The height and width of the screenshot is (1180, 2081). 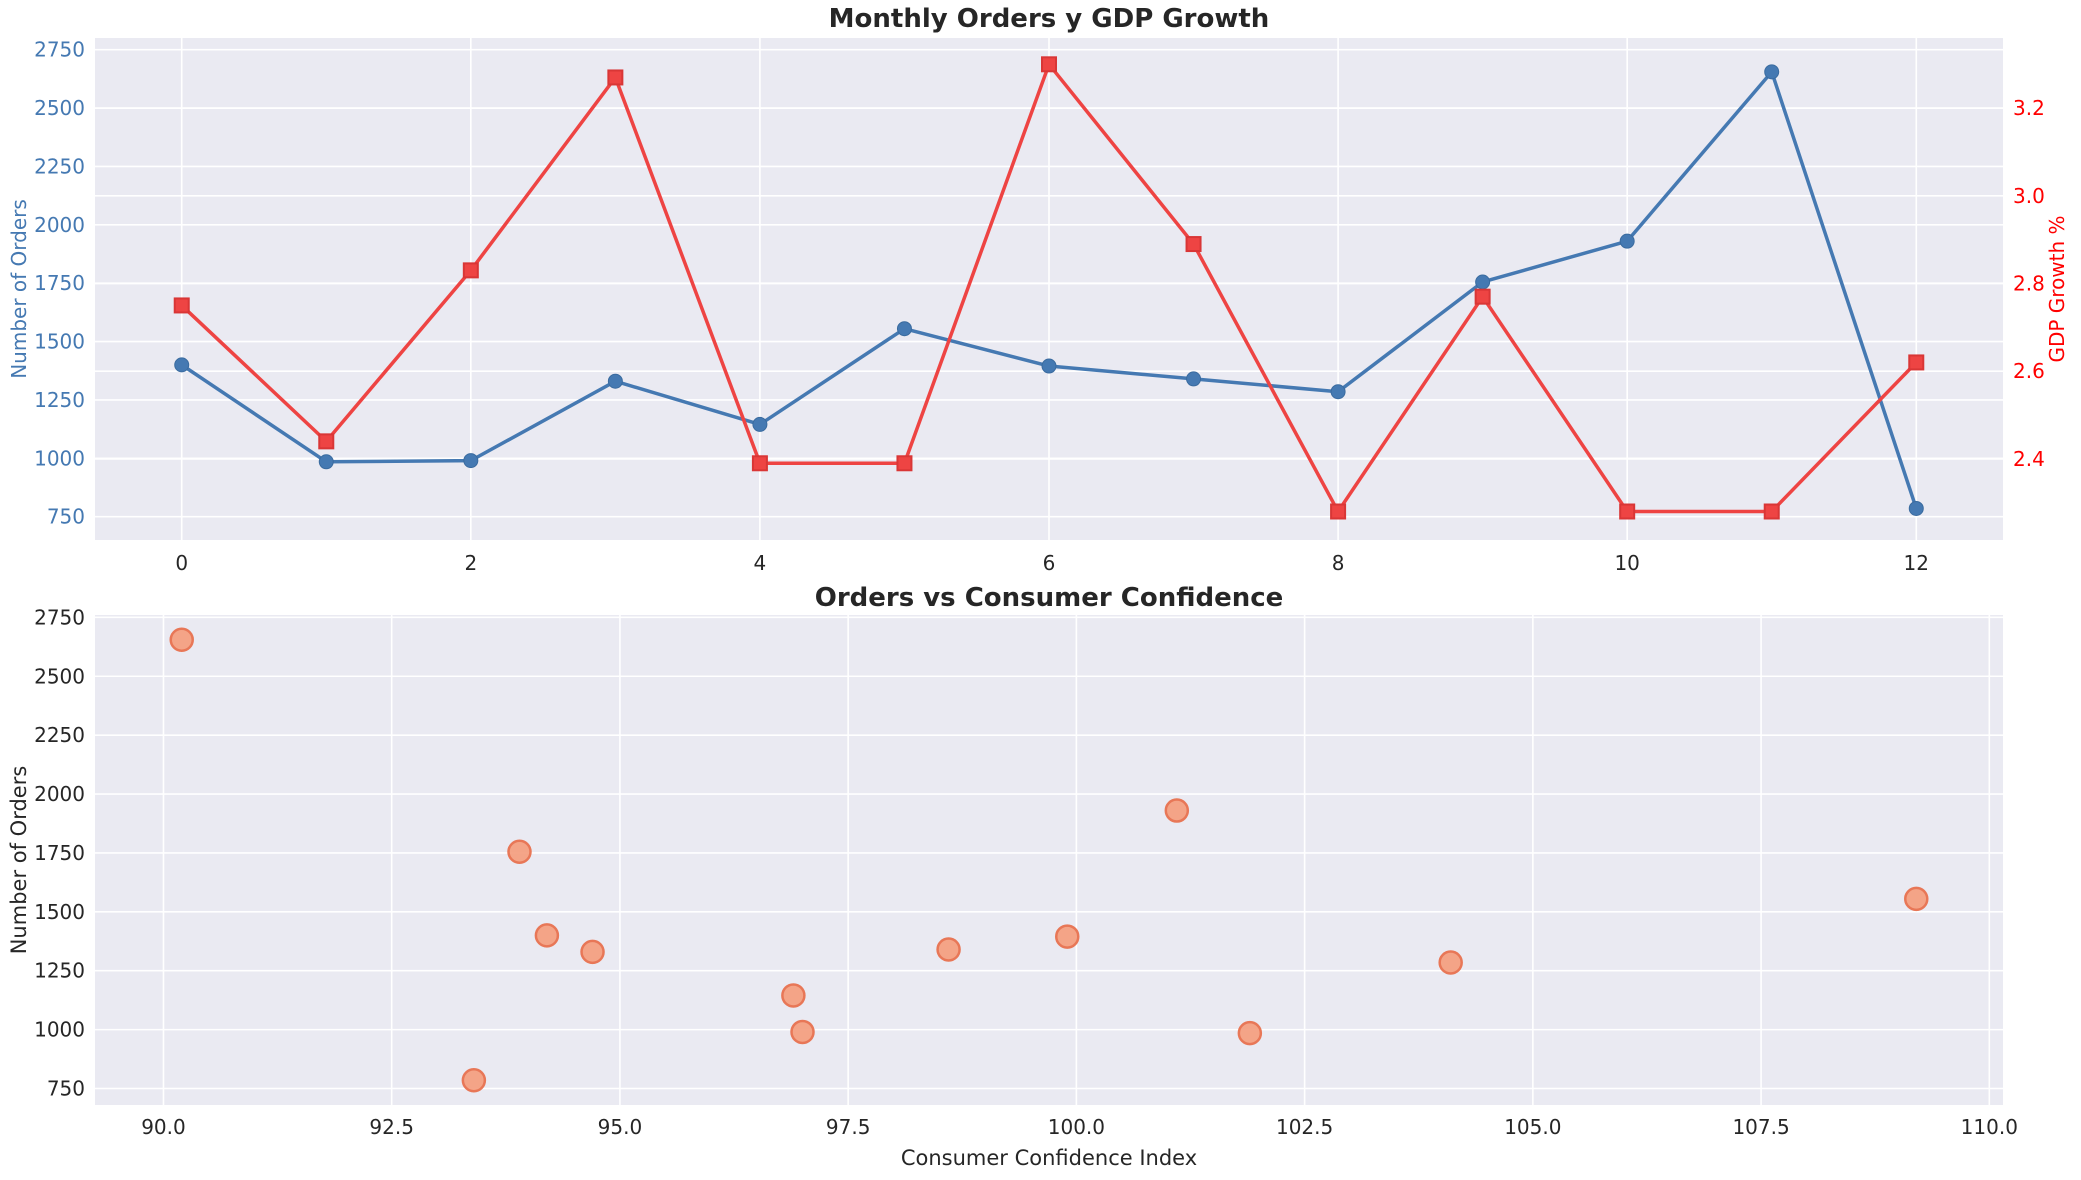 I want to click on x-axis-tick: 6, so click(x=1049, y=563).